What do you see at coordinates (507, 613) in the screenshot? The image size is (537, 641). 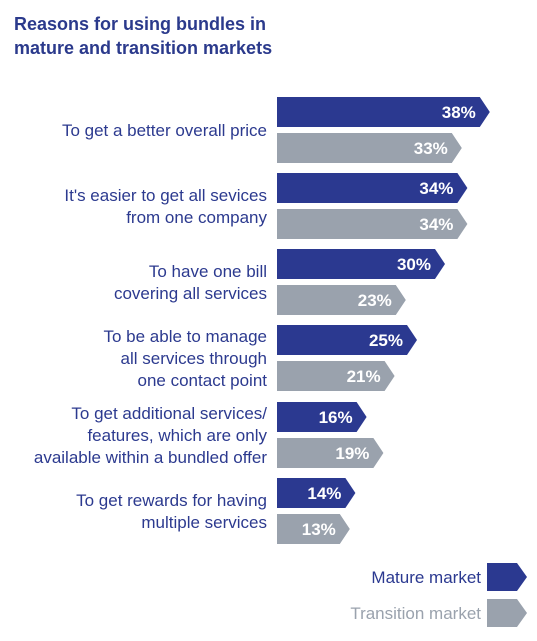 I see `legend-swatch-transition` at bounding box center [507, 613].